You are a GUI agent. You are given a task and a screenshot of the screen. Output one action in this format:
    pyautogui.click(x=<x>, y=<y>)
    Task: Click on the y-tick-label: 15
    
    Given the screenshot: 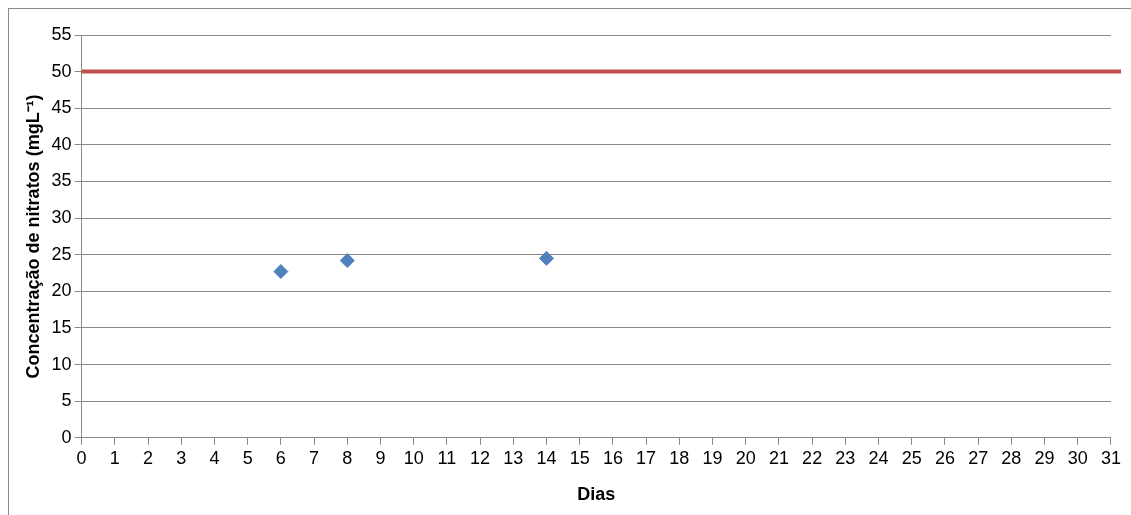 What is the action you would take?
    pyautogui.click(x=61, y=326)
    